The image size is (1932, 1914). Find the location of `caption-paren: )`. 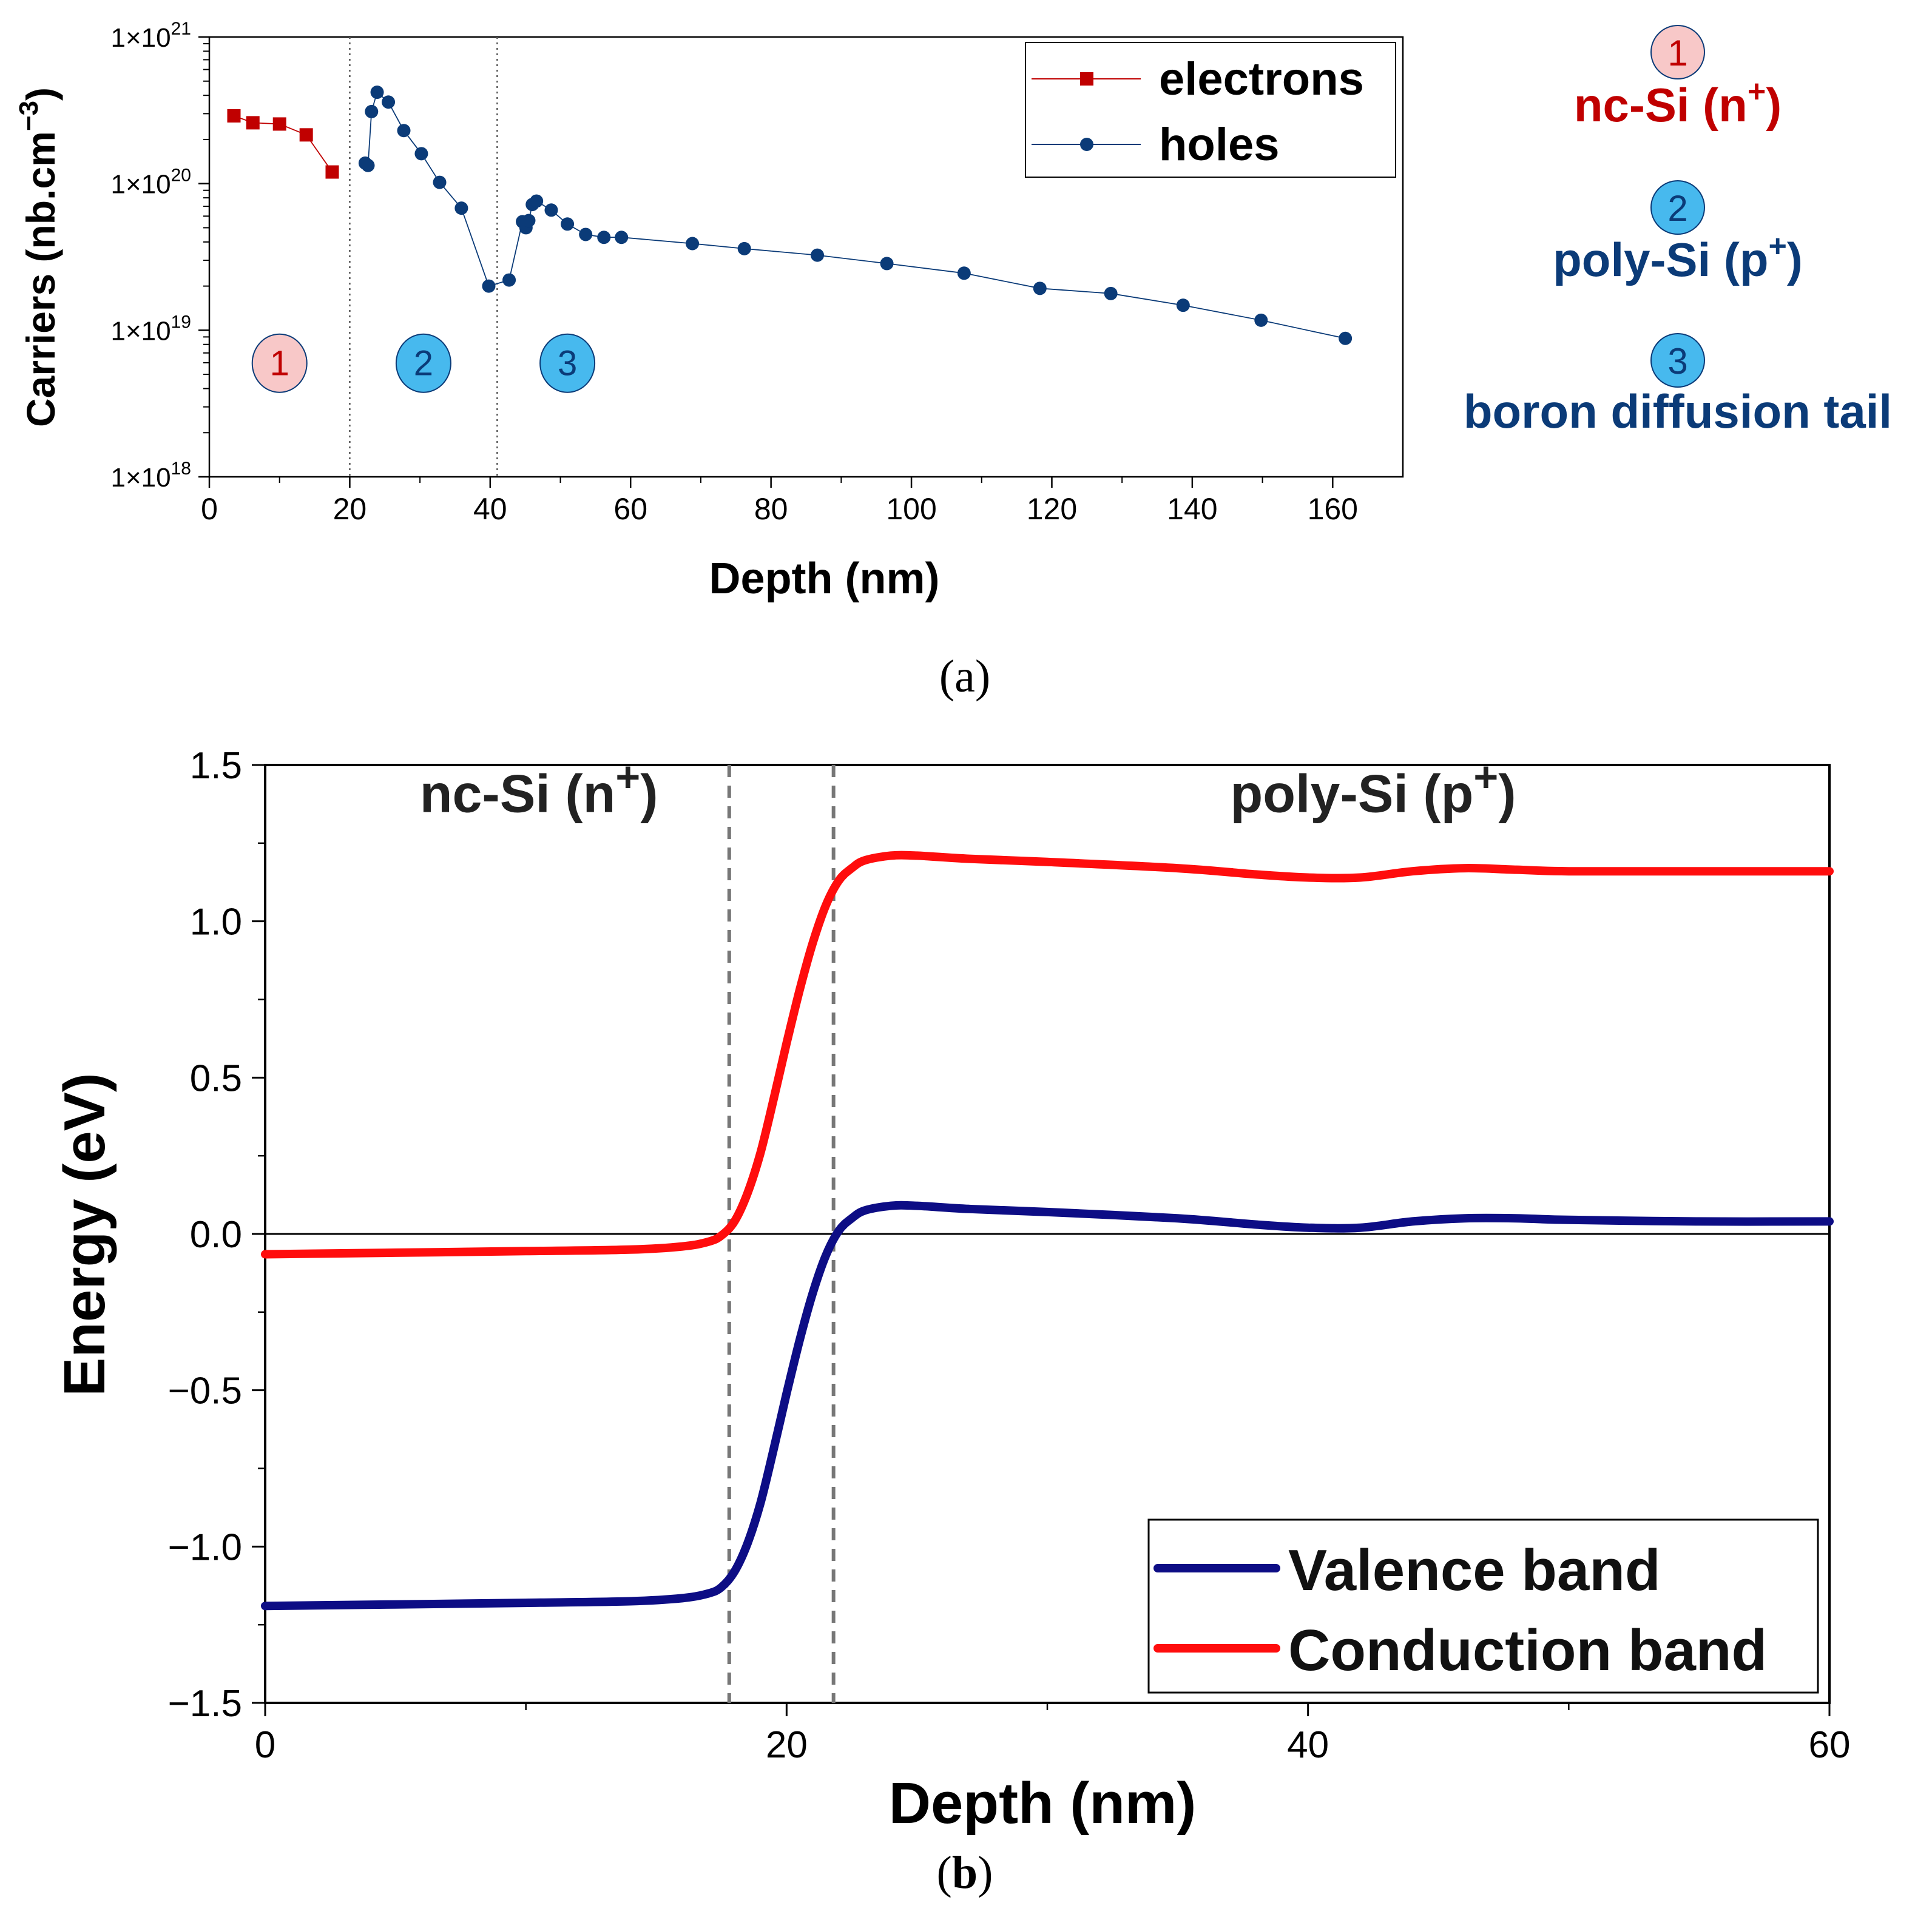

caption-paren: ) is located at coordinates (985, 1872).